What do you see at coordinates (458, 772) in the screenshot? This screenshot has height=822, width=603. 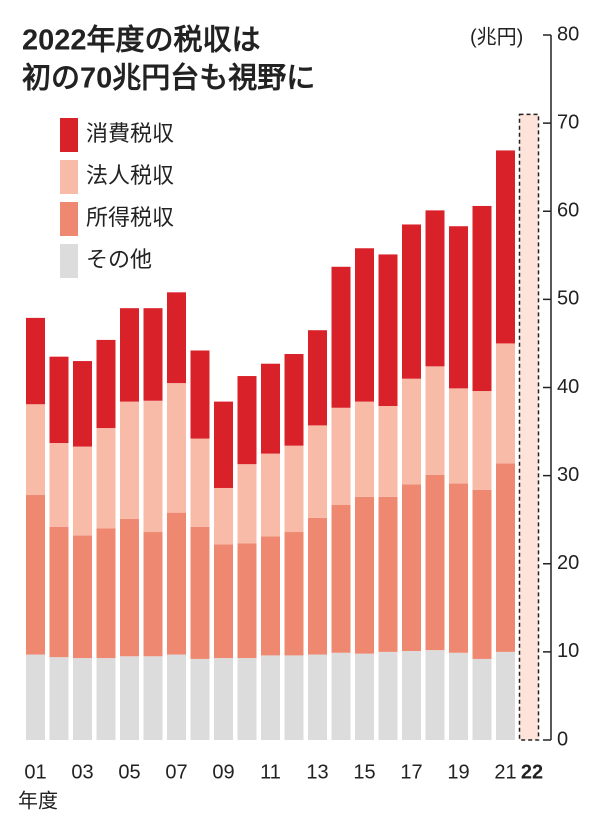 I see `x-tick-label: 19` at bounding box center [458, 772].